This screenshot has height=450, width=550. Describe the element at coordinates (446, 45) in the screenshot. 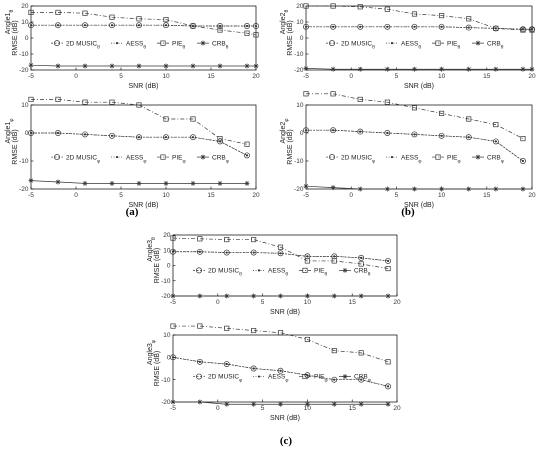

I see `legend-item: PIEθ` at that location.